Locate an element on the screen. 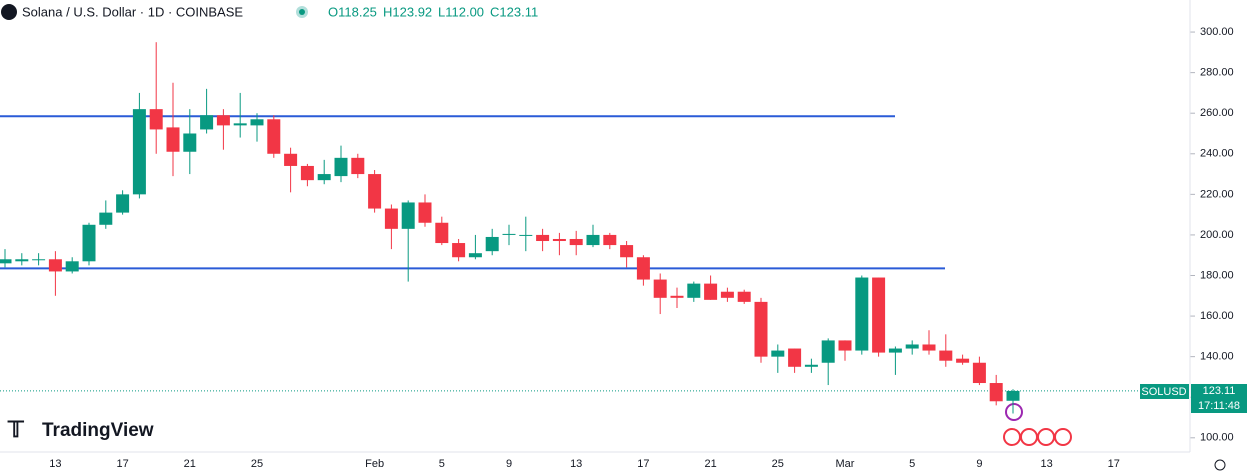 The width and height of the screenshot is (1247, 472). y-tick-label: 100.00 is located at coordinates (1217, 438).